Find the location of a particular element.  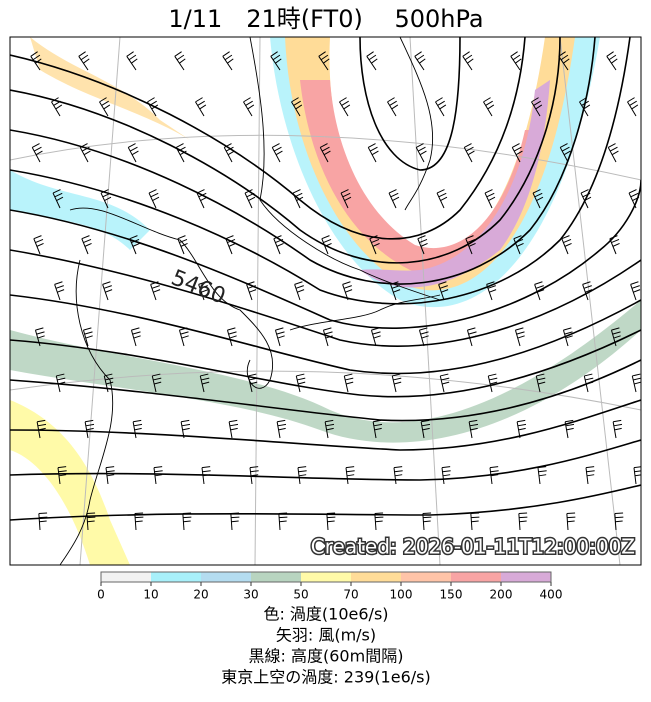

legend-line: 矢羽: 風(m/s) is located at coordinates (326, 635).